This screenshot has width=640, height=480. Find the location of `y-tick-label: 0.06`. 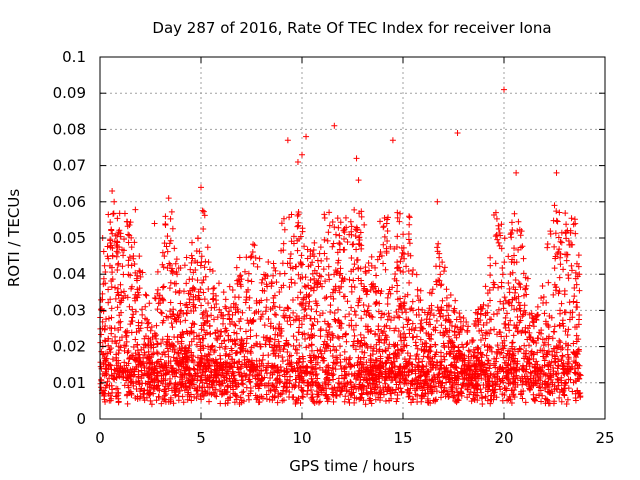

y-tick-label: 0.06 is located at coordinates (69, 202).